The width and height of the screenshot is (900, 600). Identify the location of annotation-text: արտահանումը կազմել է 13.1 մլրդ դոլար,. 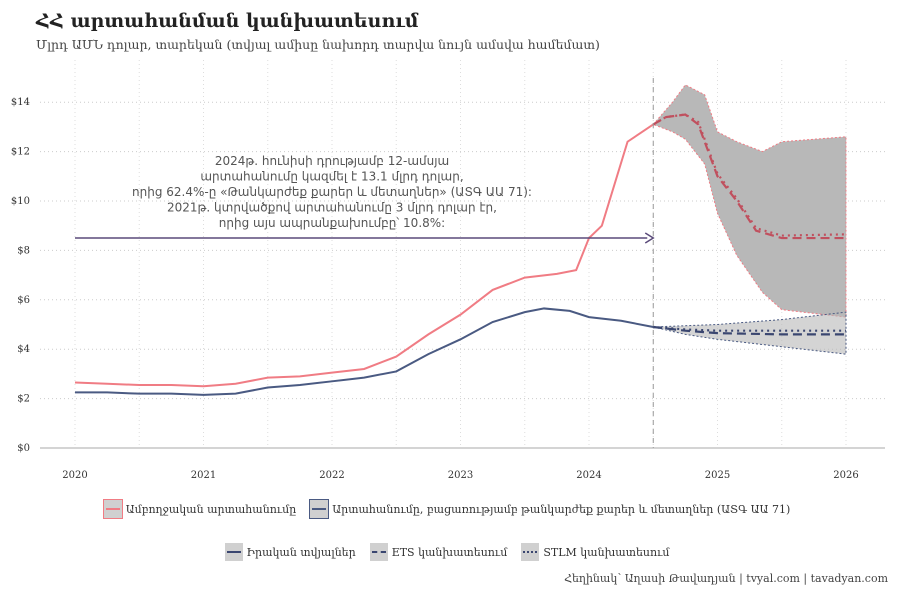
(331, 177).